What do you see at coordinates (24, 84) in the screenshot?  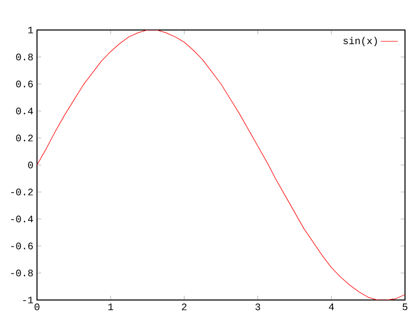 I see `y-tick-label: 0.6` at bounding box center [24, 84].